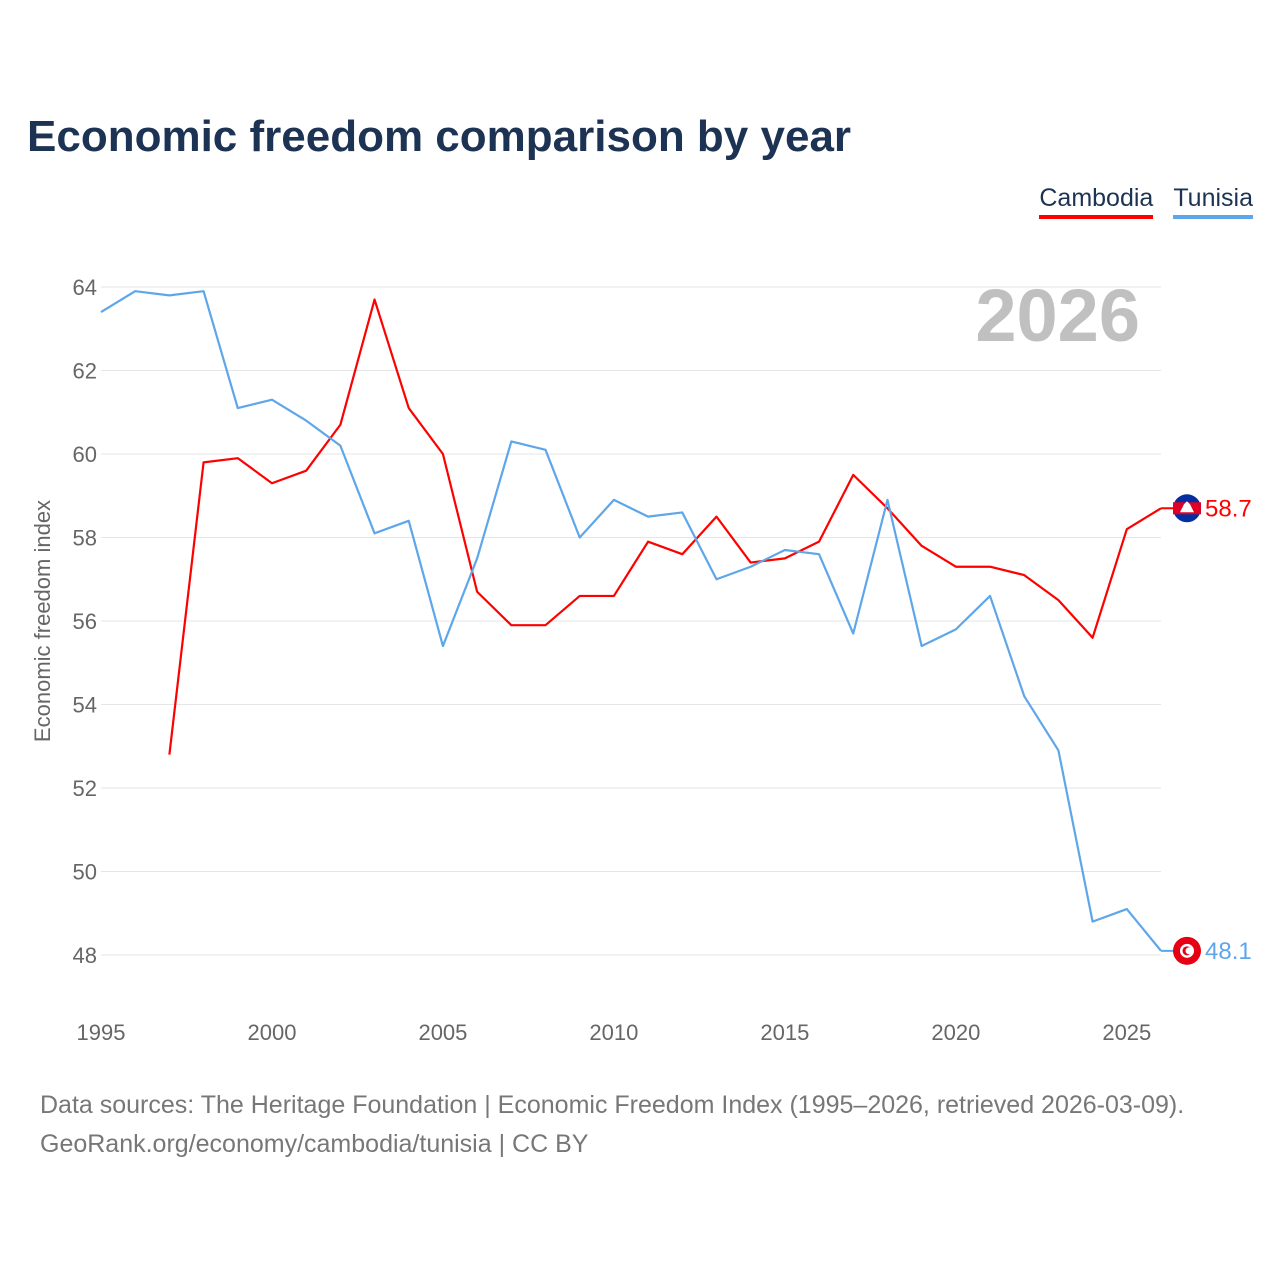  What do you see at coordinates (85, 955) in the screenshot?
I see `y-tick-label: 48` at bounding box center [85, 955].